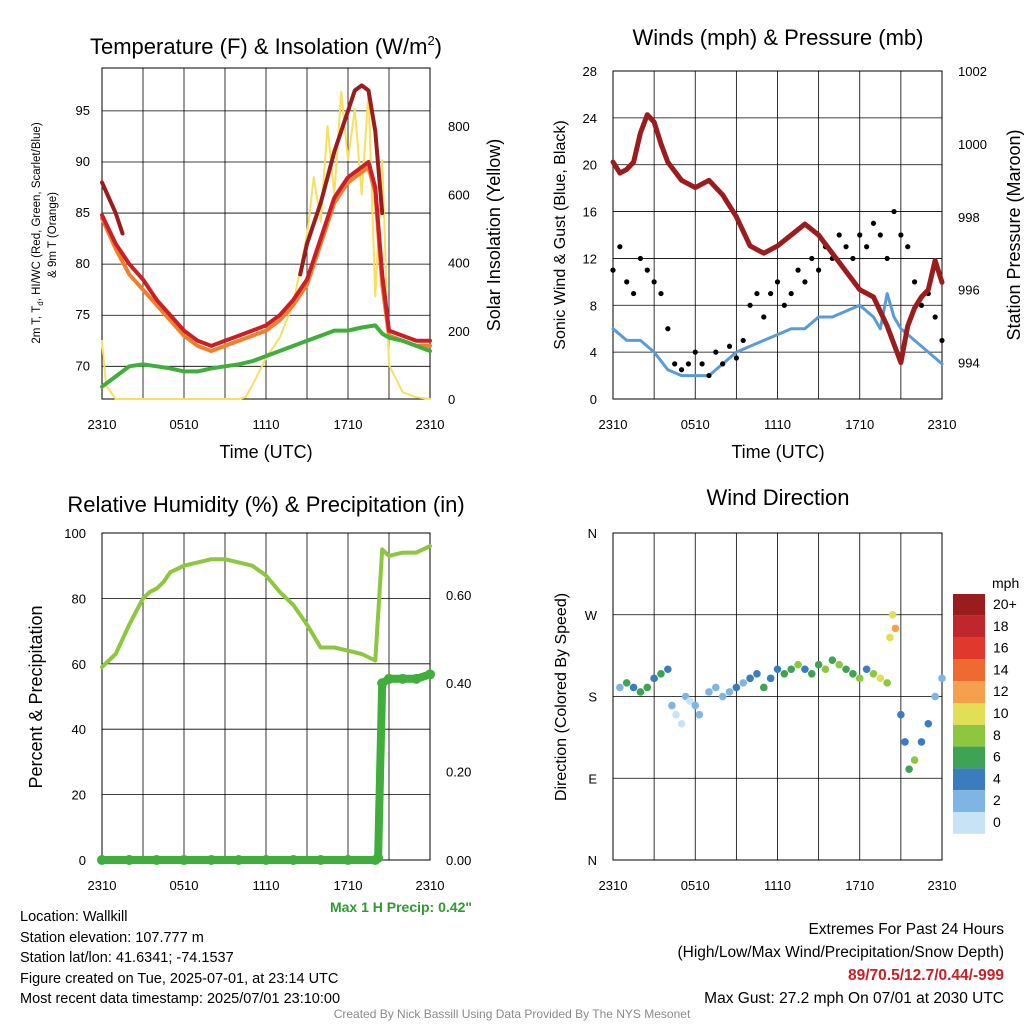  I want to click on extremes-title: Extremes For Past 24 Hours, so click(906, 929).